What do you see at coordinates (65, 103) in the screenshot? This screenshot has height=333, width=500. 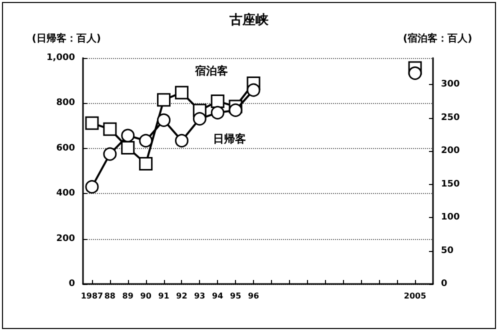 I see `y-tick-label: 800` at bounding box center [65, 103].